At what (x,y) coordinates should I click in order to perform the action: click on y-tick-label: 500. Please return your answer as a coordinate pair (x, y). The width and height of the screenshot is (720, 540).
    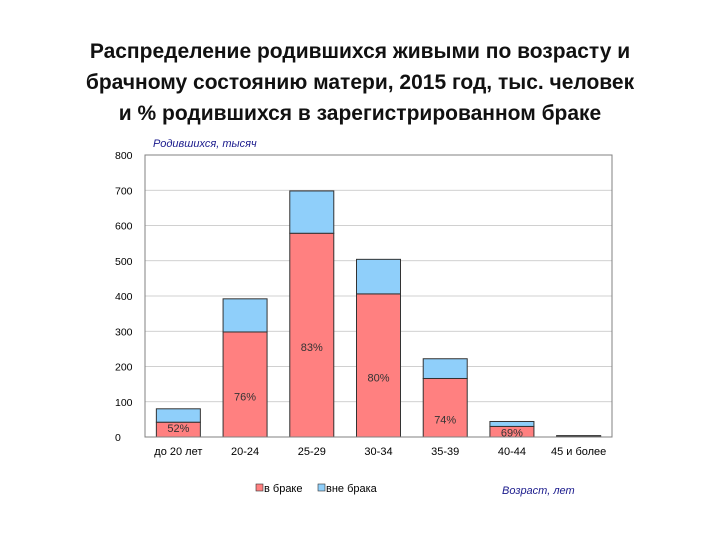
    Looking at the image, I should click on (124, 262).